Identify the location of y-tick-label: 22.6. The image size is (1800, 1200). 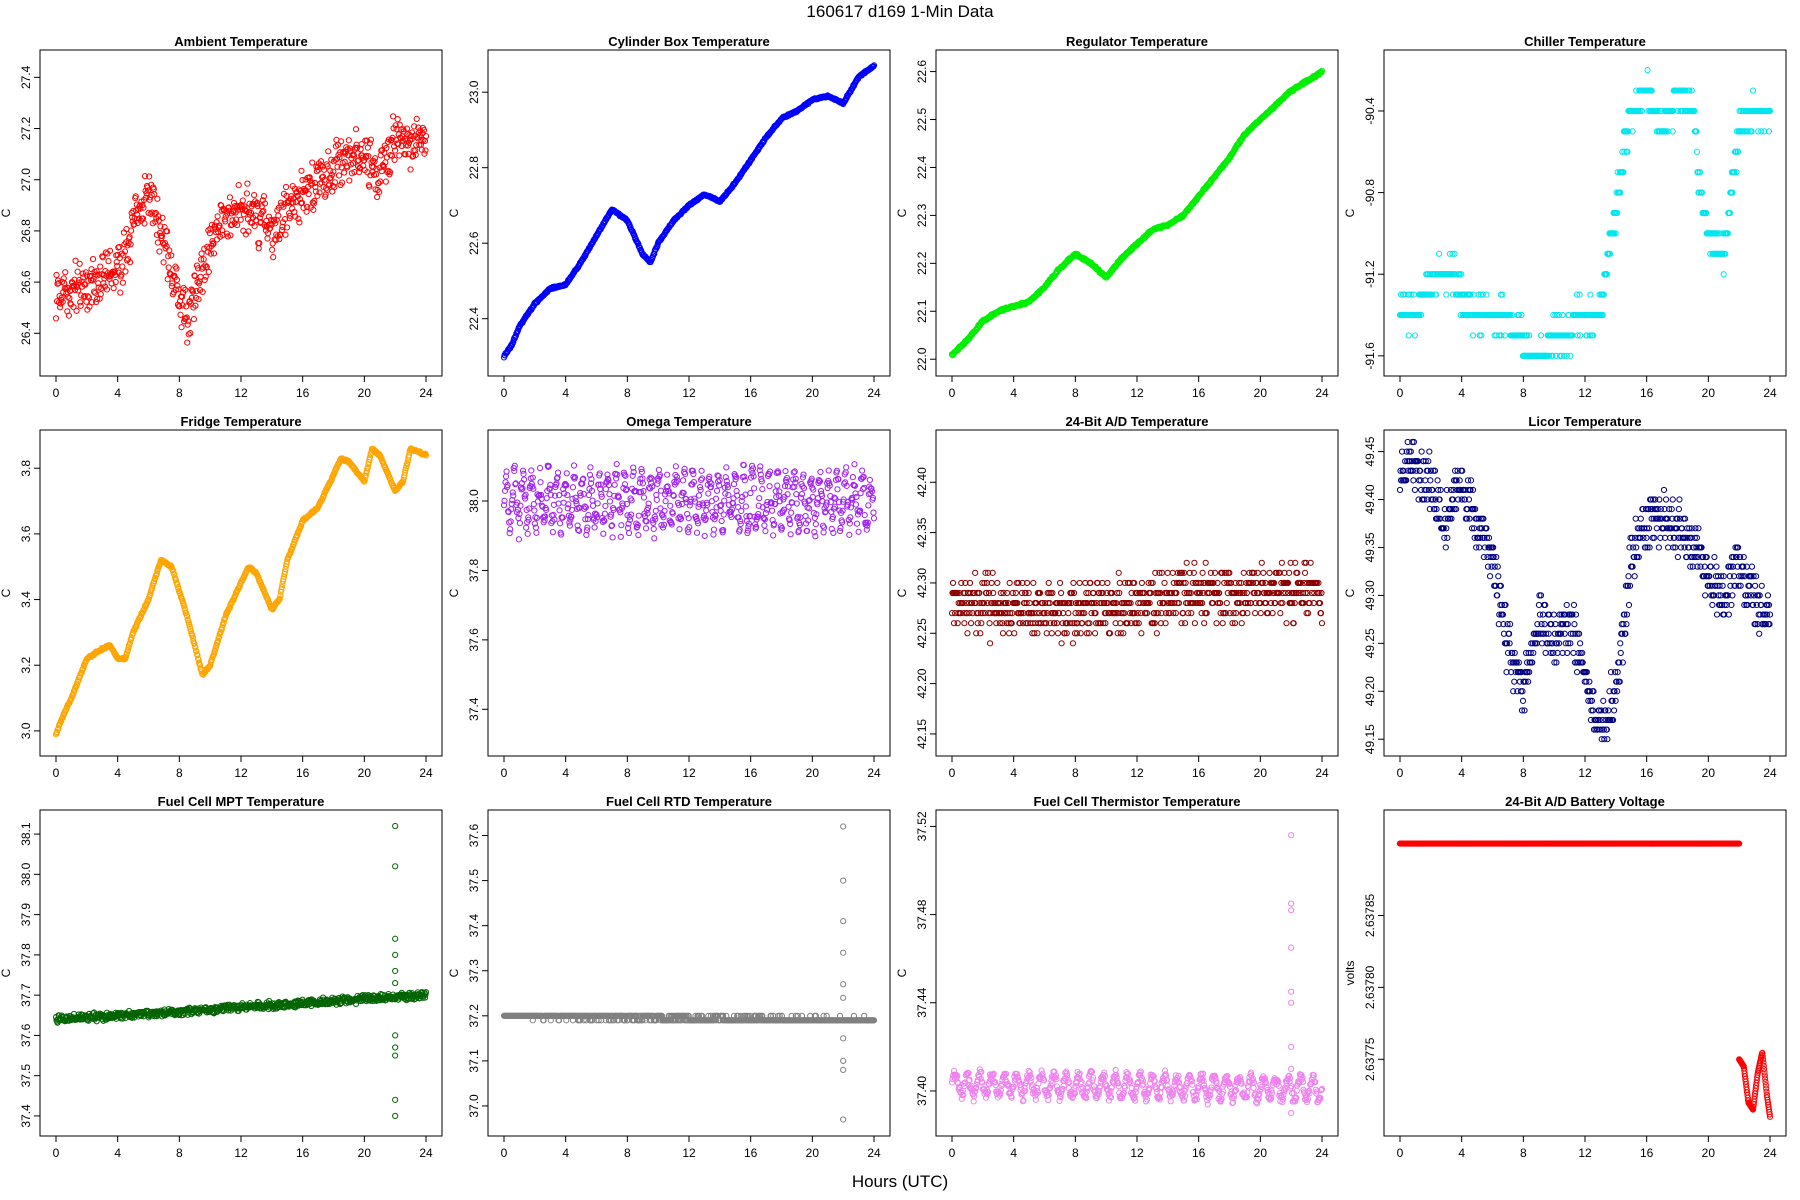
(922, 72).